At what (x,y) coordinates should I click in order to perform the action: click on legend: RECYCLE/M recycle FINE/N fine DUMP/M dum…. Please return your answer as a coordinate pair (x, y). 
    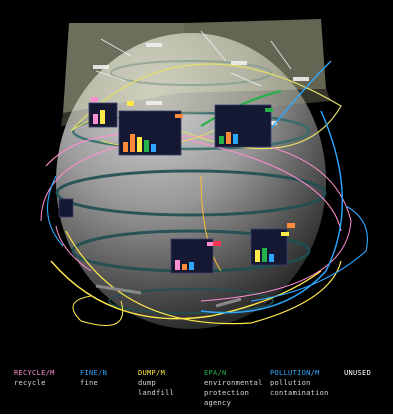
    Looking at the image, I should click on (200, 388).